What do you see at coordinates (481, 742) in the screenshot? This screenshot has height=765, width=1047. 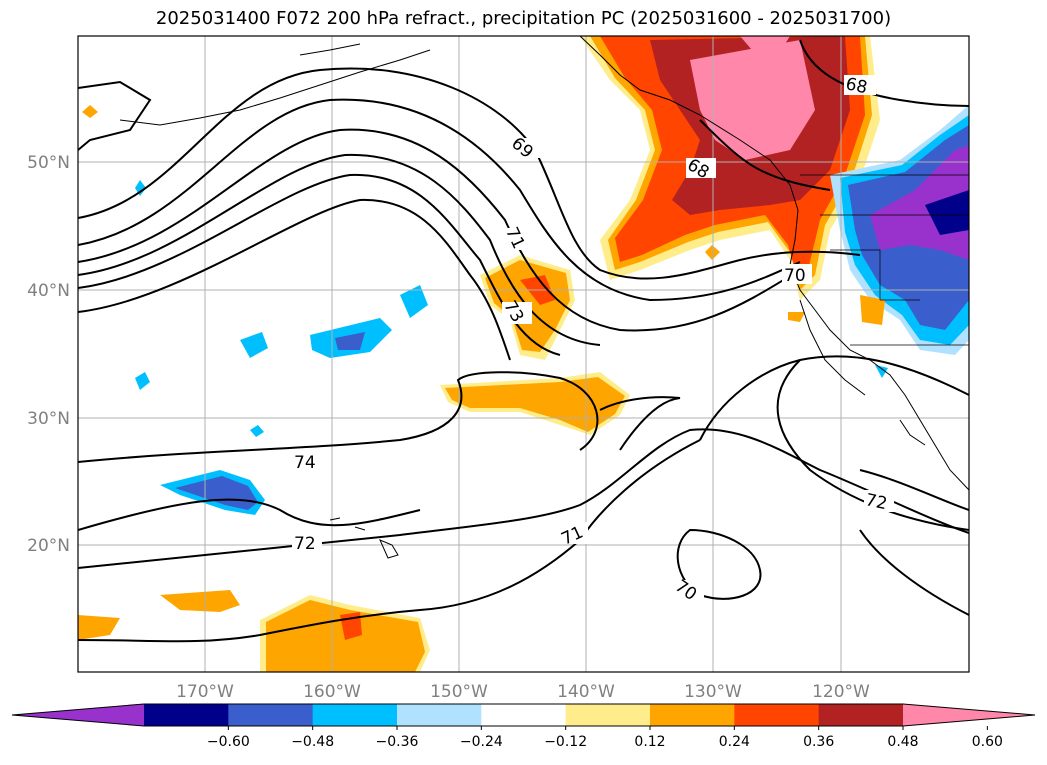 I see `colorbar-tick-label: −0.24` at bounding box center [481, 742].